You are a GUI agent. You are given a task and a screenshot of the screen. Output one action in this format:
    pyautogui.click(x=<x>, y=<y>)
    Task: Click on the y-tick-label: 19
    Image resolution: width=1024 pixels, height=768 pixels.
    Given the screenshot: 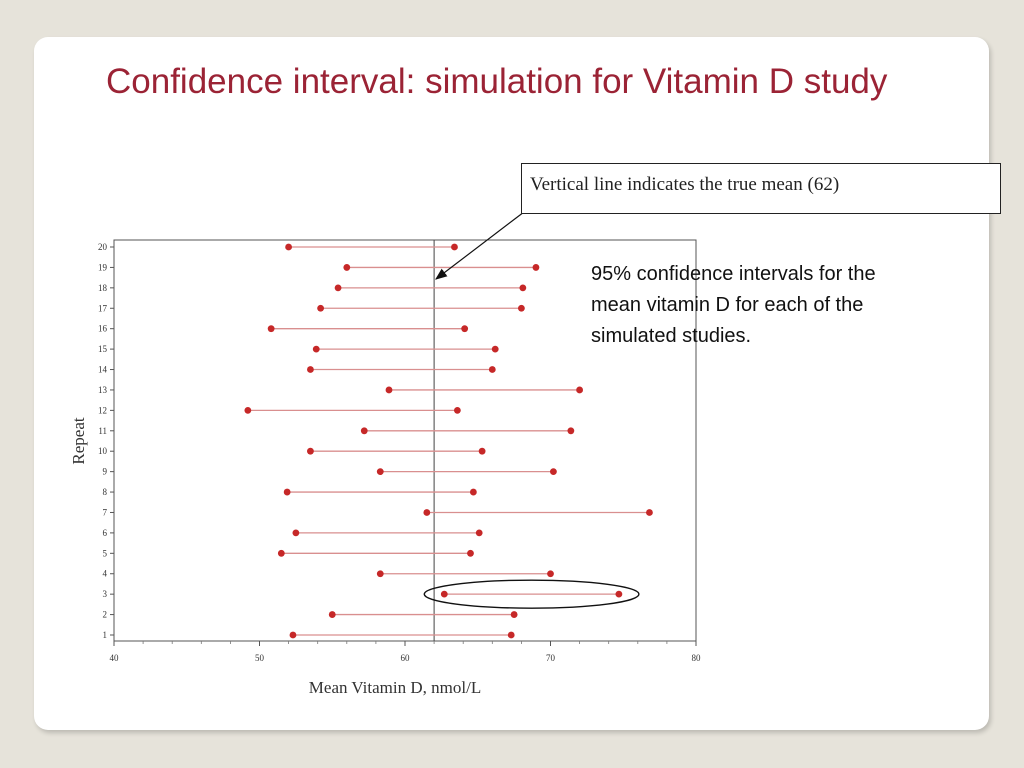 What is the action you would take?
    pyautogui.click(x=103, y=267)
    